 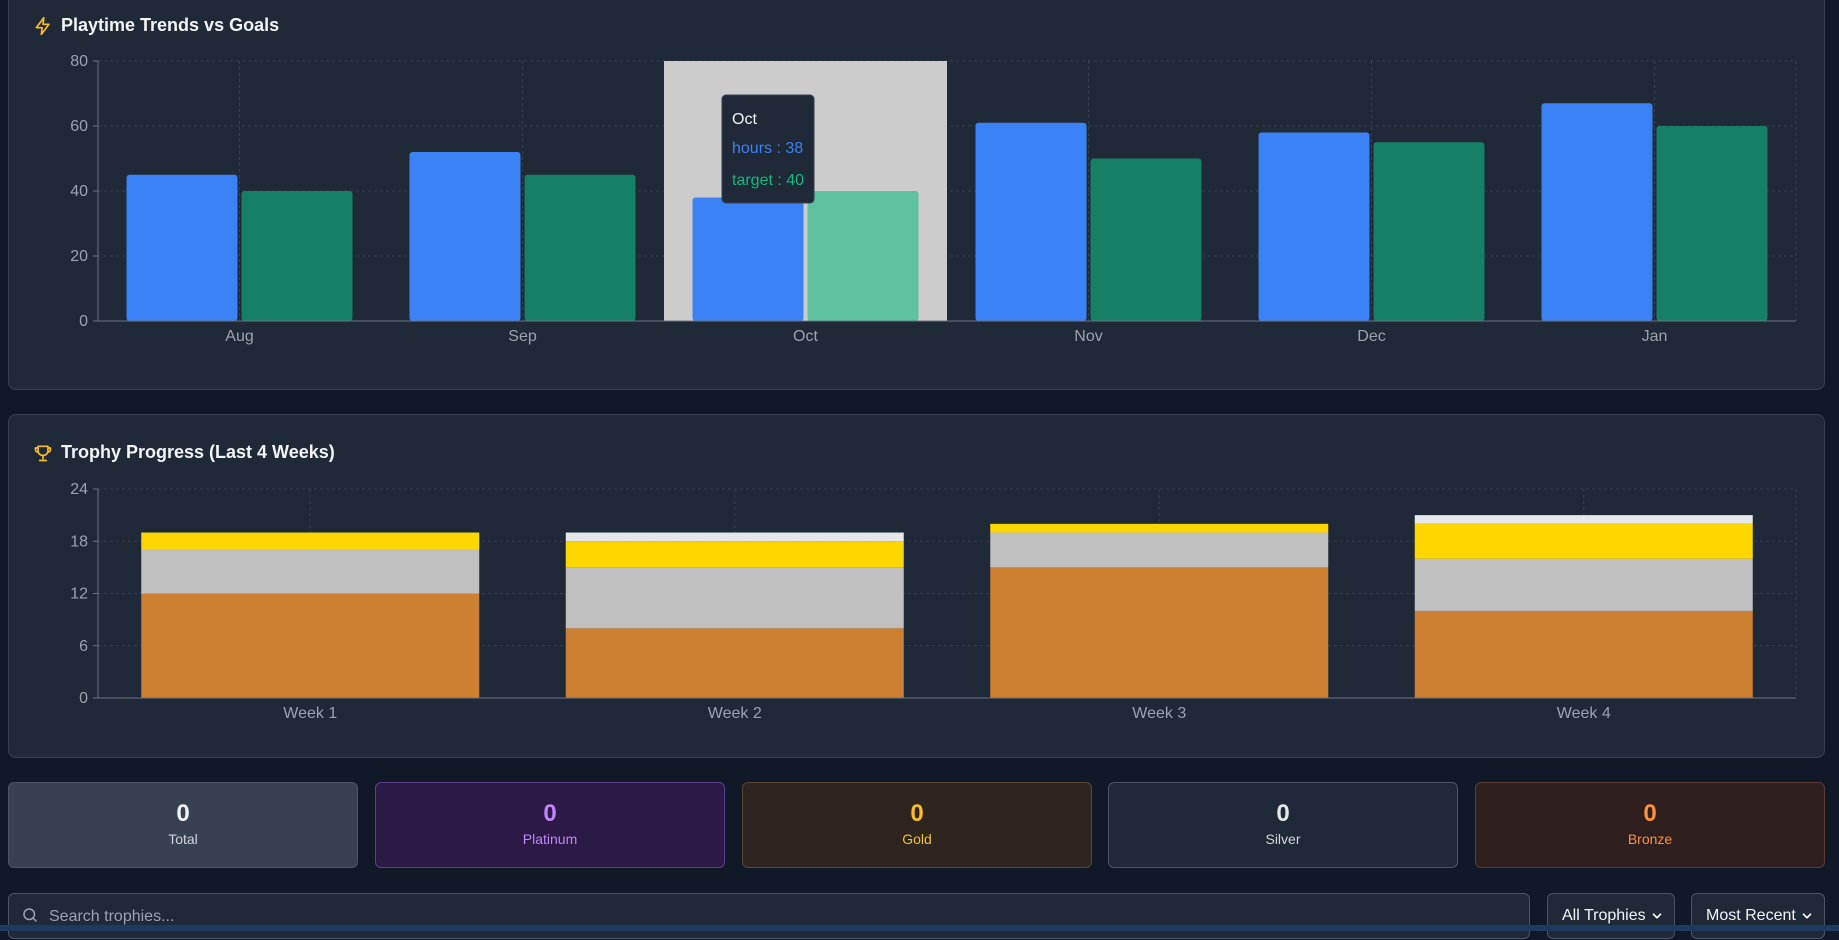 I want to click on stat-bronze: 0 Bronze, so click(x=1650, y=825).